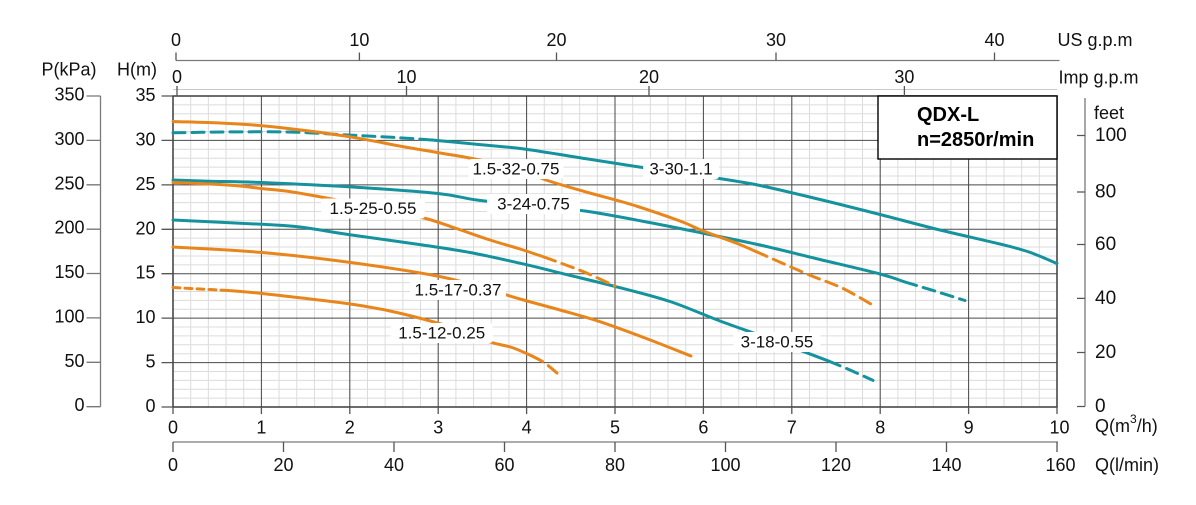 This screenshot has width=1196, height=505. What do you see at coordinates (1109, 113) in the screenshot?
I see `svg-text: feet` at bounding box center [1109, 113].